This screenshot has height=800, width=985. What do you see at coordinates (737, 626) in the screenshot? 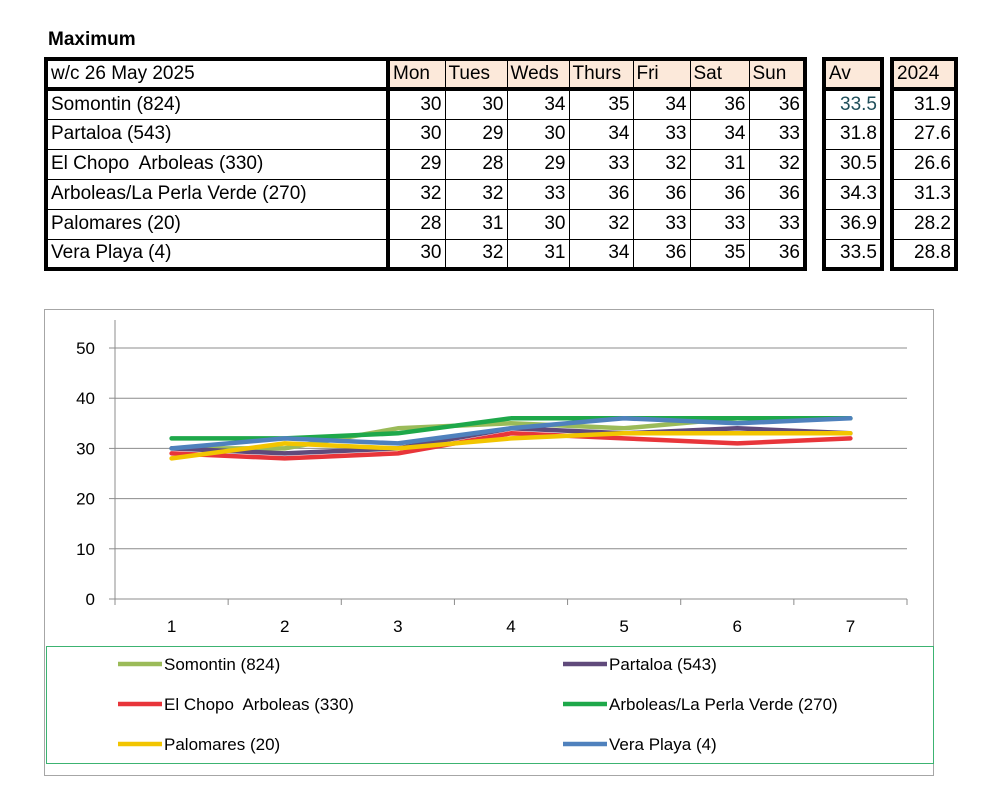
I see `x-tick-label: 6` at bounding box center [737, 626].